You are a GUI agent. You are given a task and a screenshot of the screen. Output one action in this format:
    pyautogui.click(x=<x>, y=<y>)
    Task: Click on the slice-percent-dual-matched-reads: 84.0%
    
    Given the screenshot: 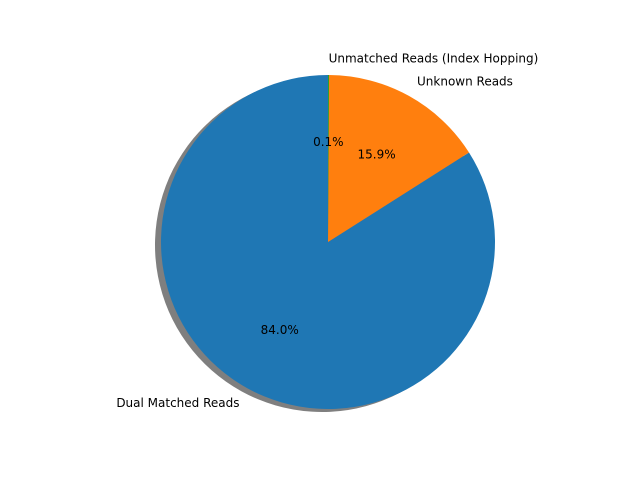 What is the action you would take?
    pyautogui.click(x=280, y=330)
    